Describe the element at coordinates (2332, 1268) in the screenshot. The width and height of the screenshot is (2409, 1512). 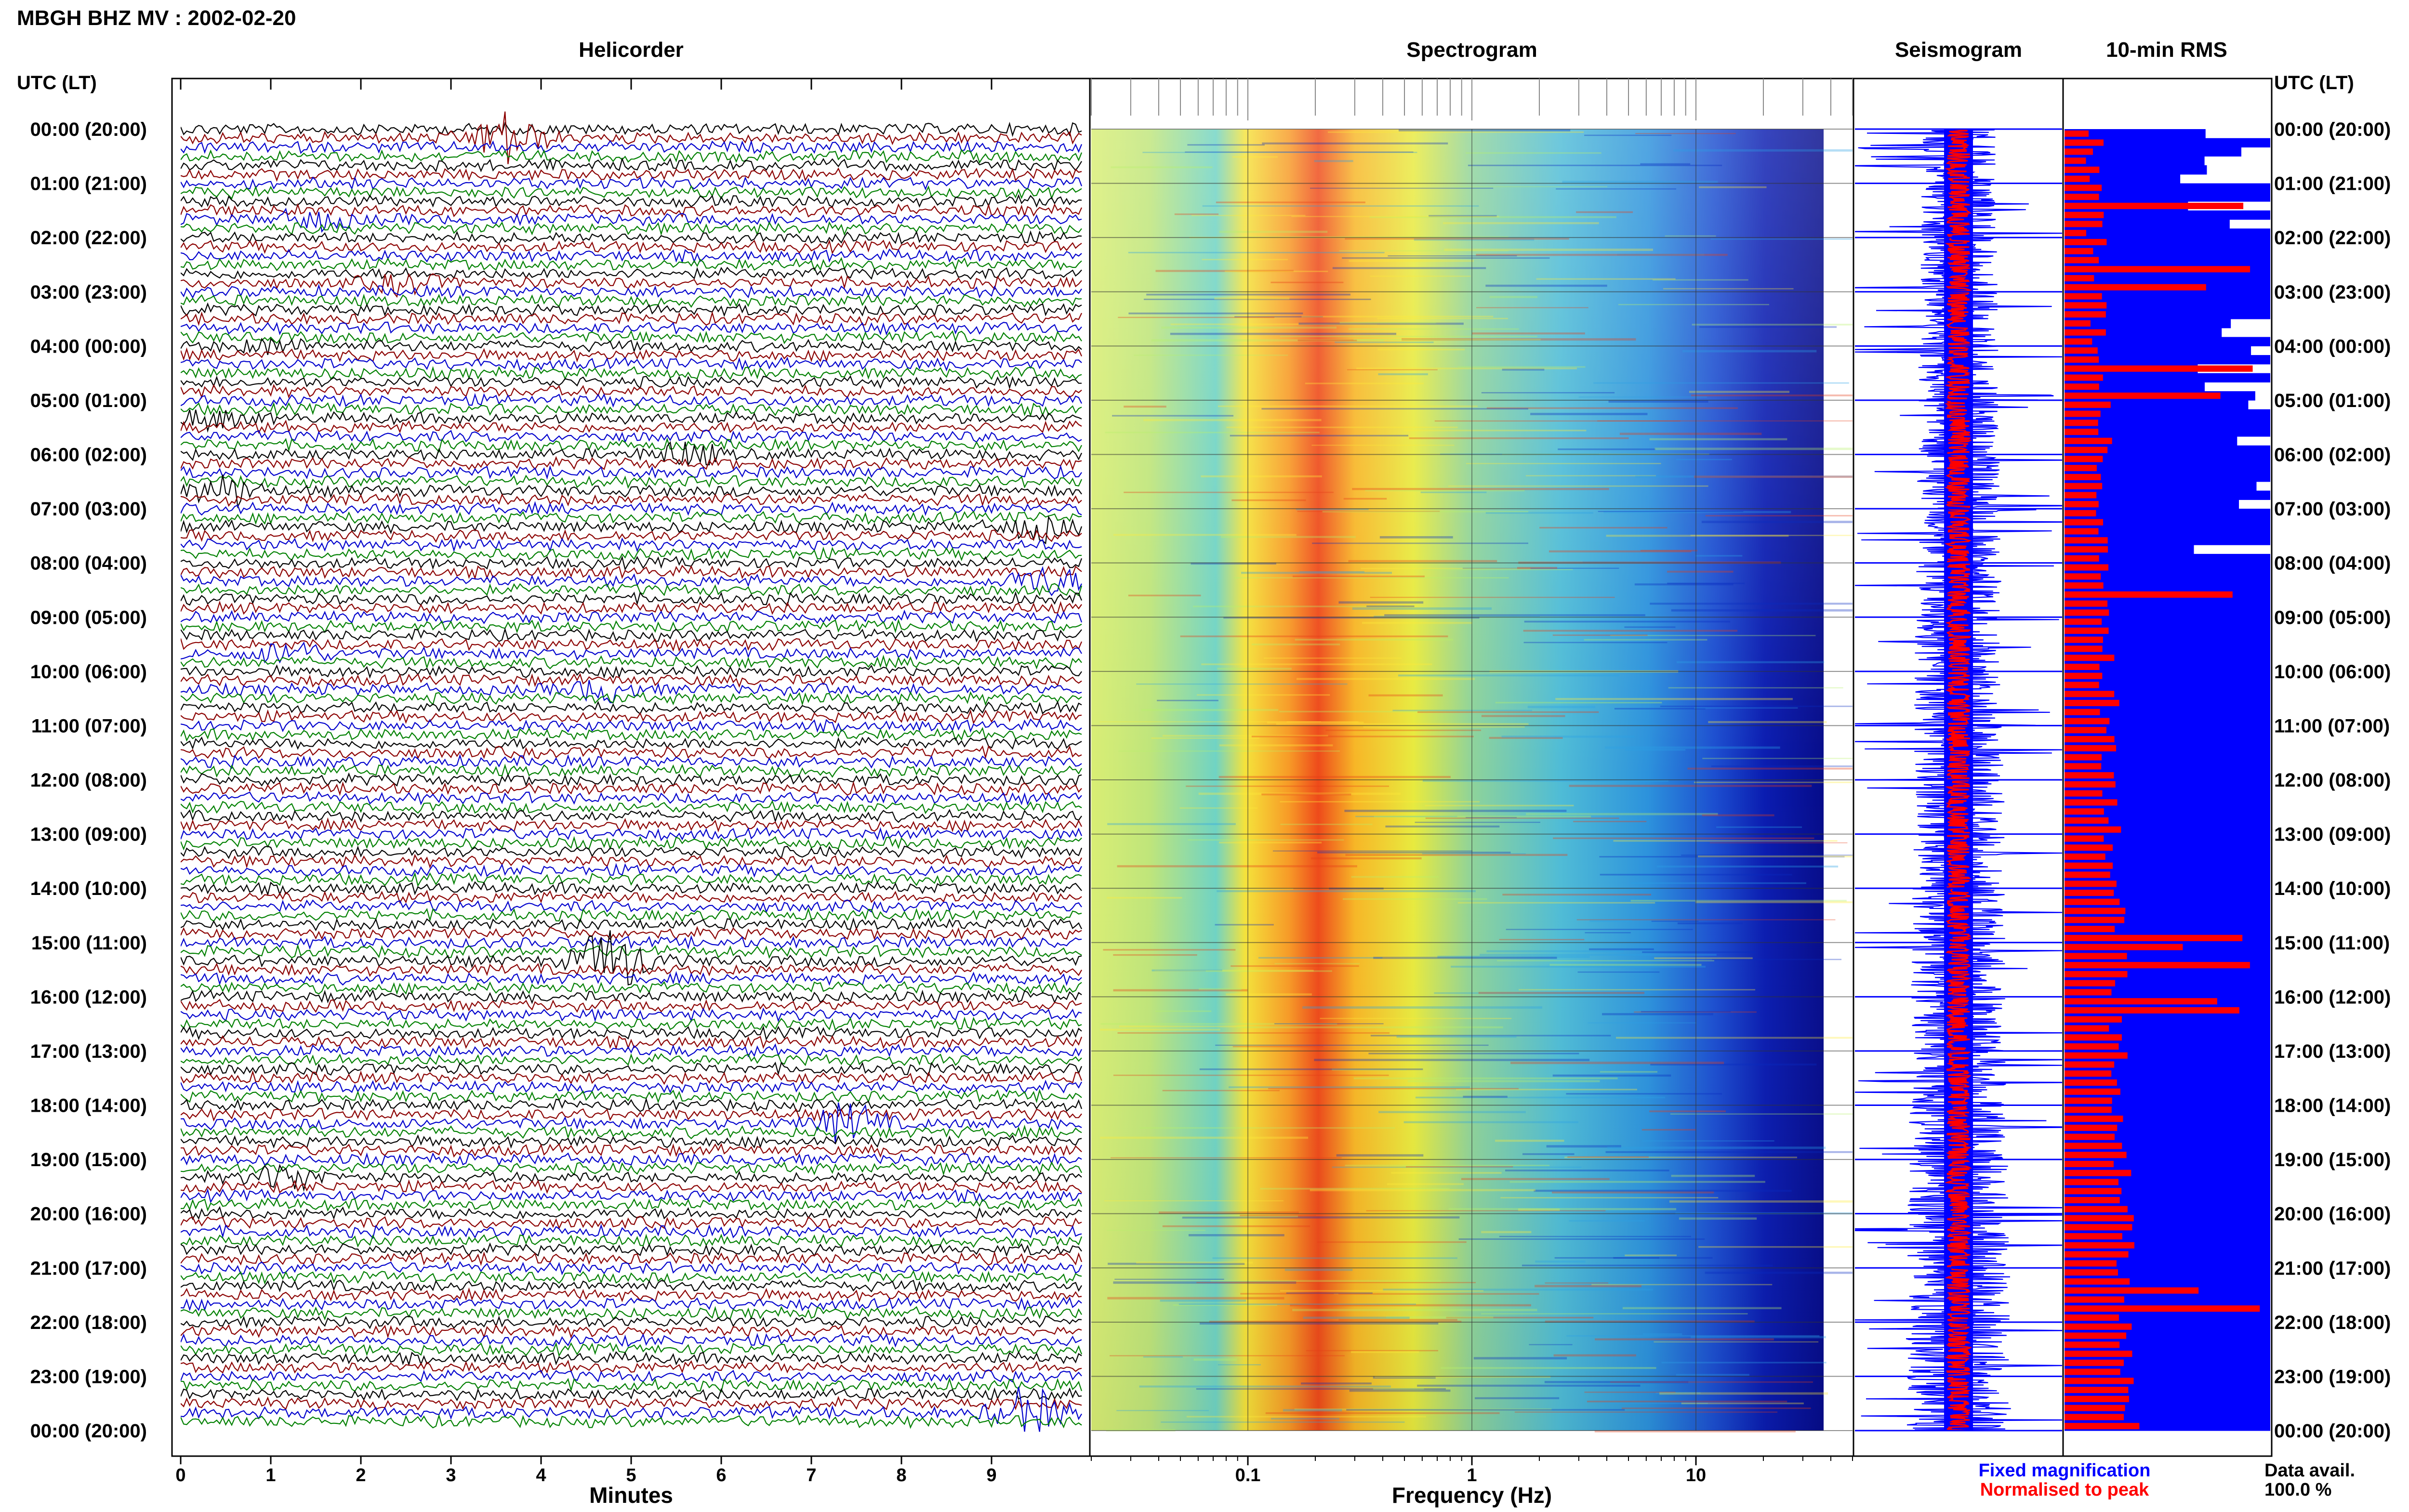
I see `time-label: 21:00 (17:00)` at that location.